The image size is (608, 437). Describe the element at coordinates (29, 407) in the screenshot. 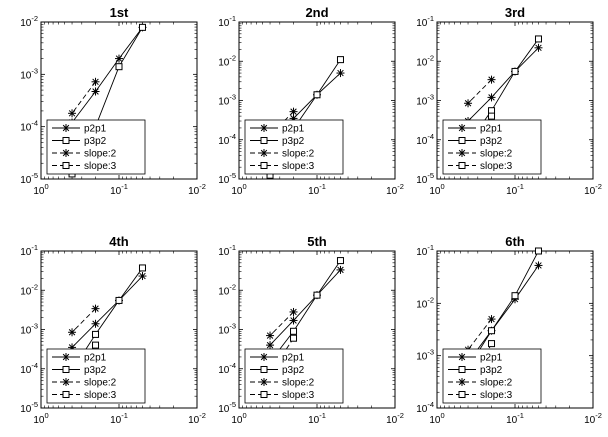

I see `y-tick-label: 10⁻⁵` at that location.